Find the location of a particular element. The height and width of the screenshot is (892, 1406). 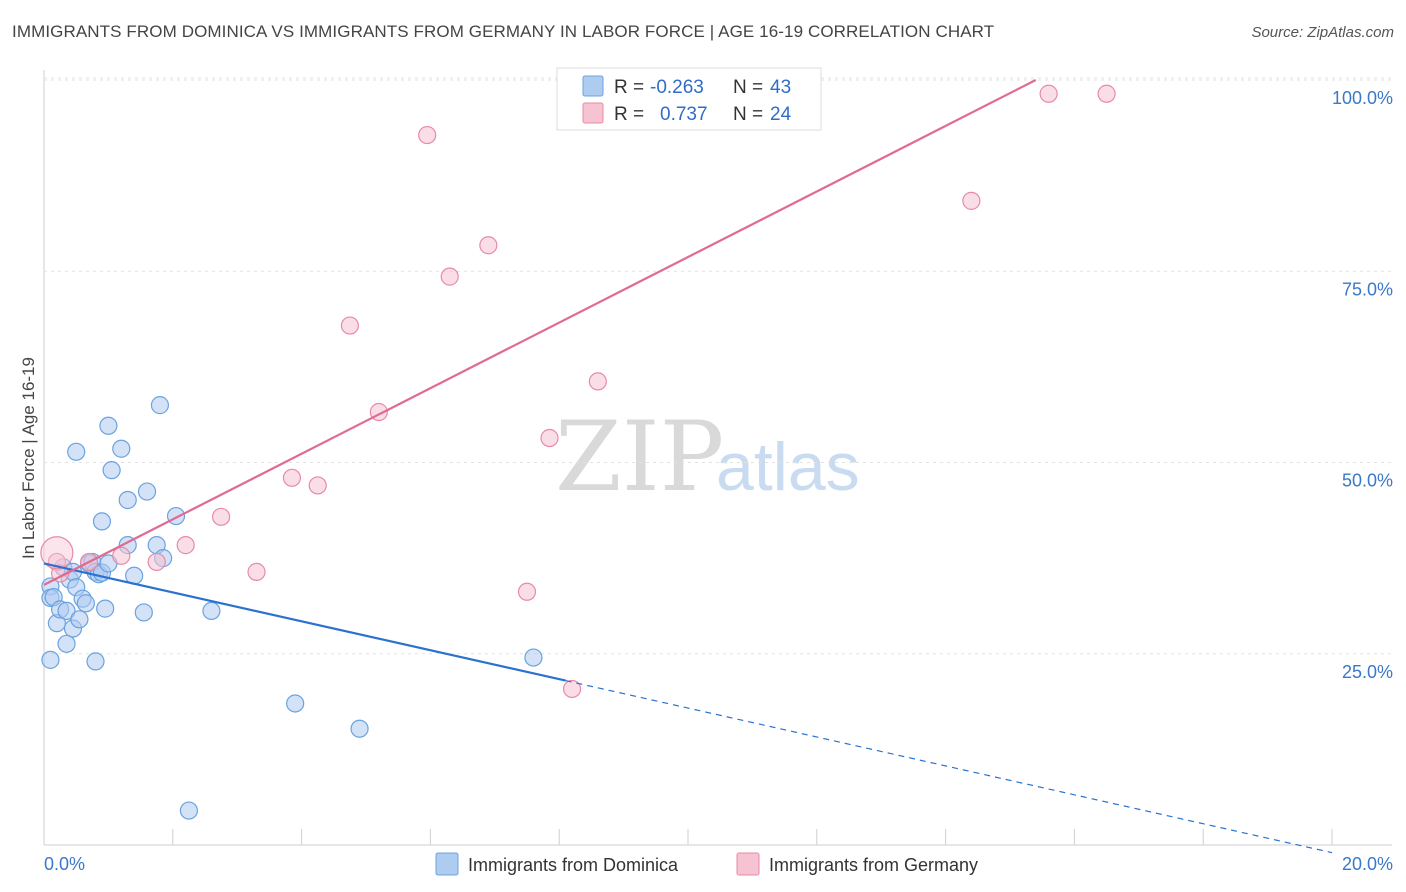

legend-r-label-dominica: R = is located at coordinates (629, 87).